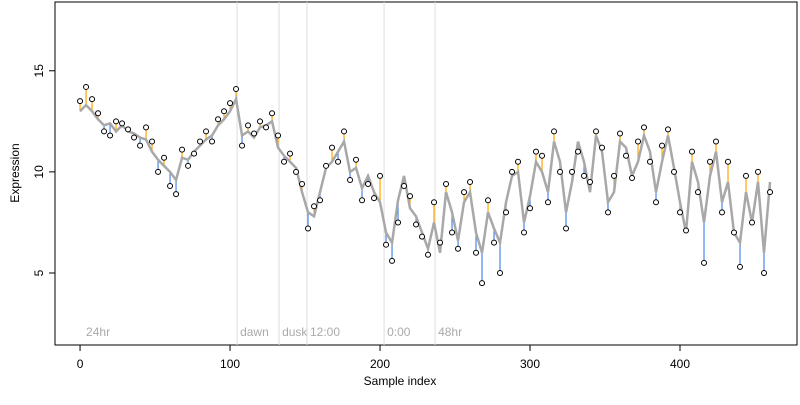 Image resolution: width=800 pixels, height=405 pixels. I want to click on annotation: 48hr, so click(450, 332).